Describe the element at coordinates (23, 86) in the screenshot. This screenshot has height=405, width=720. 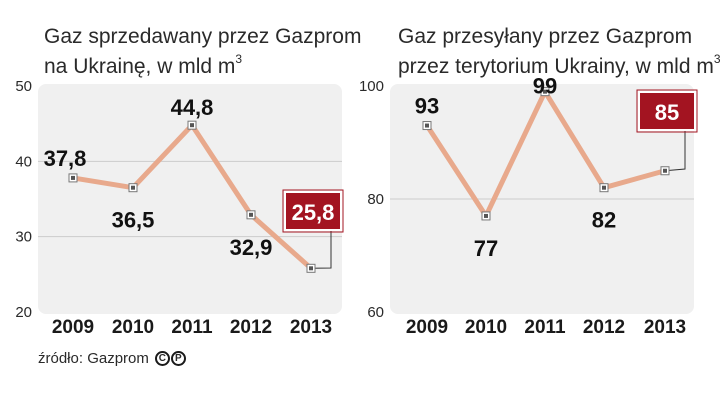
I see `y-tick-label: 50` at that location.